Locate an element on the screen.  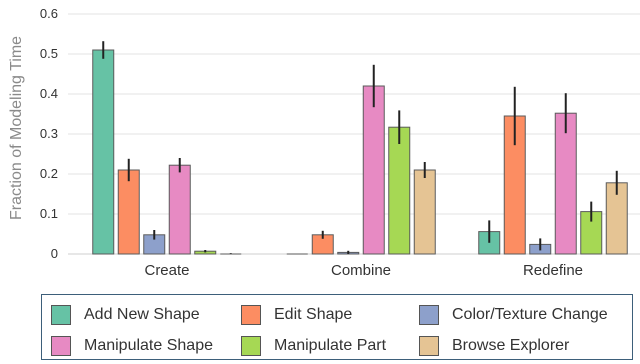
y-axis-ticks: 0 0.1 0.2 0.3 0.4 0.5 0.6 is located at coordinates (49, 133).